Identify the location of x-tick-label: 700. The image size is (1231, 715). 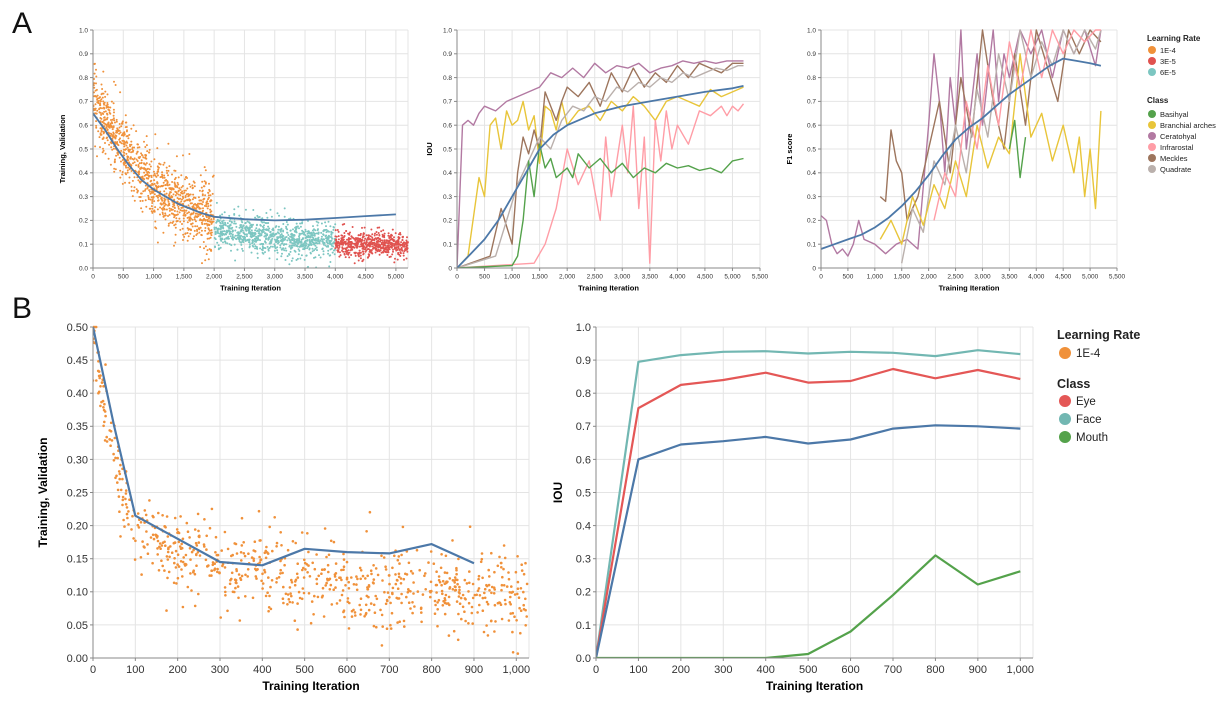
(389, 670).